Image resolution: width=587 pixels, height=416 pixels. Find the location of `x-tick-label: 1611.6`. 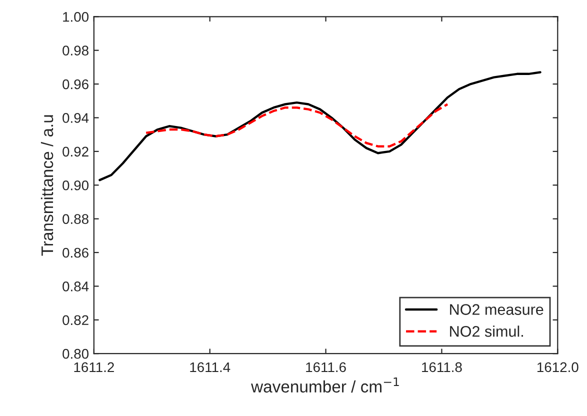

x-tick-label: 1611.6 is located at coordinates (326, 367).